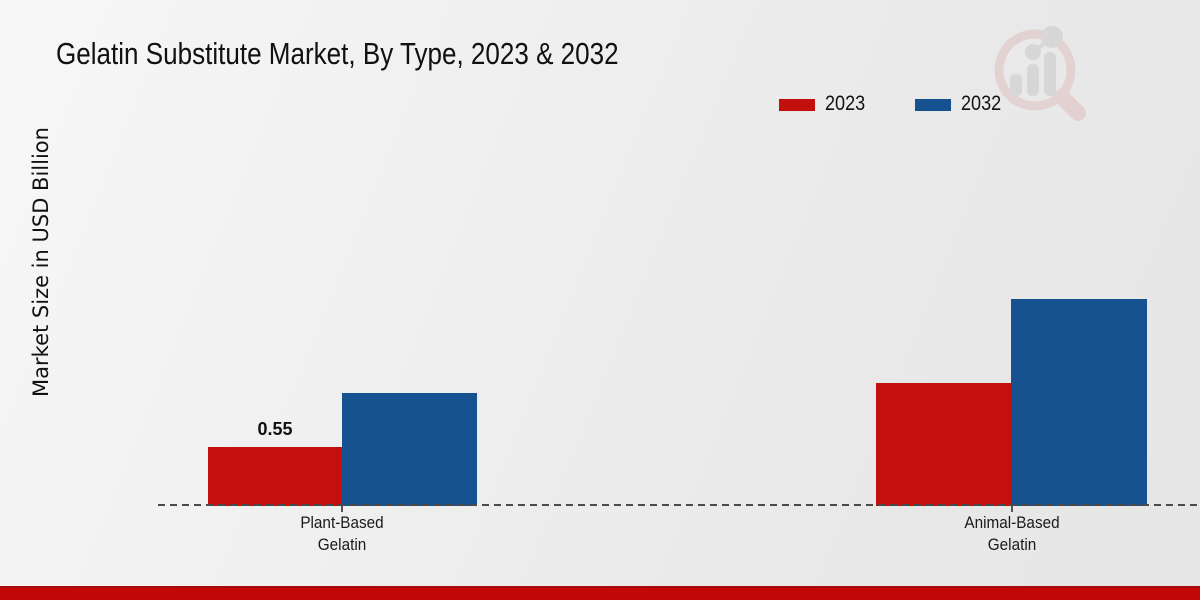 This screenshot has width=1200, height=600. I want to click on x-axis-dashed-baseline, so click(679, 505).